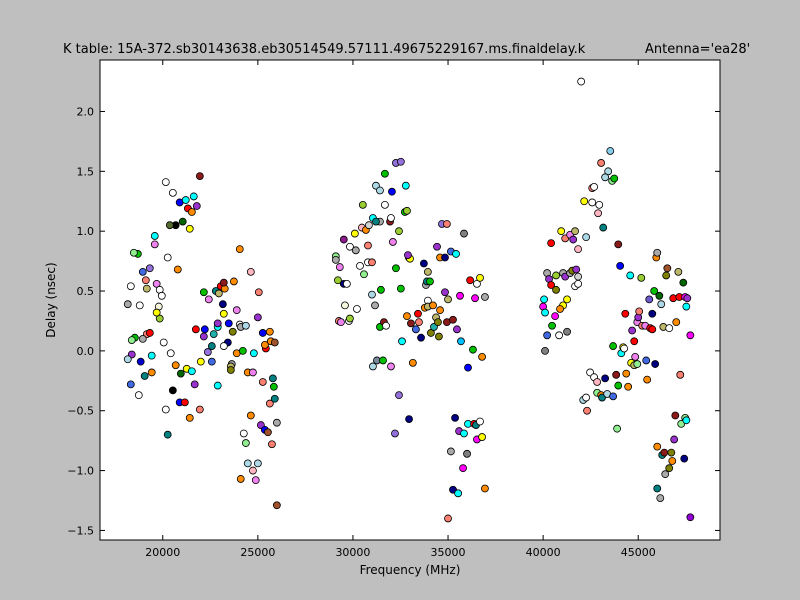  What do you see at coordinates (697, 49) in the screenshot?
I see `chart-subtitle: Antenna='ea28'` at bounding box center [697, 49].